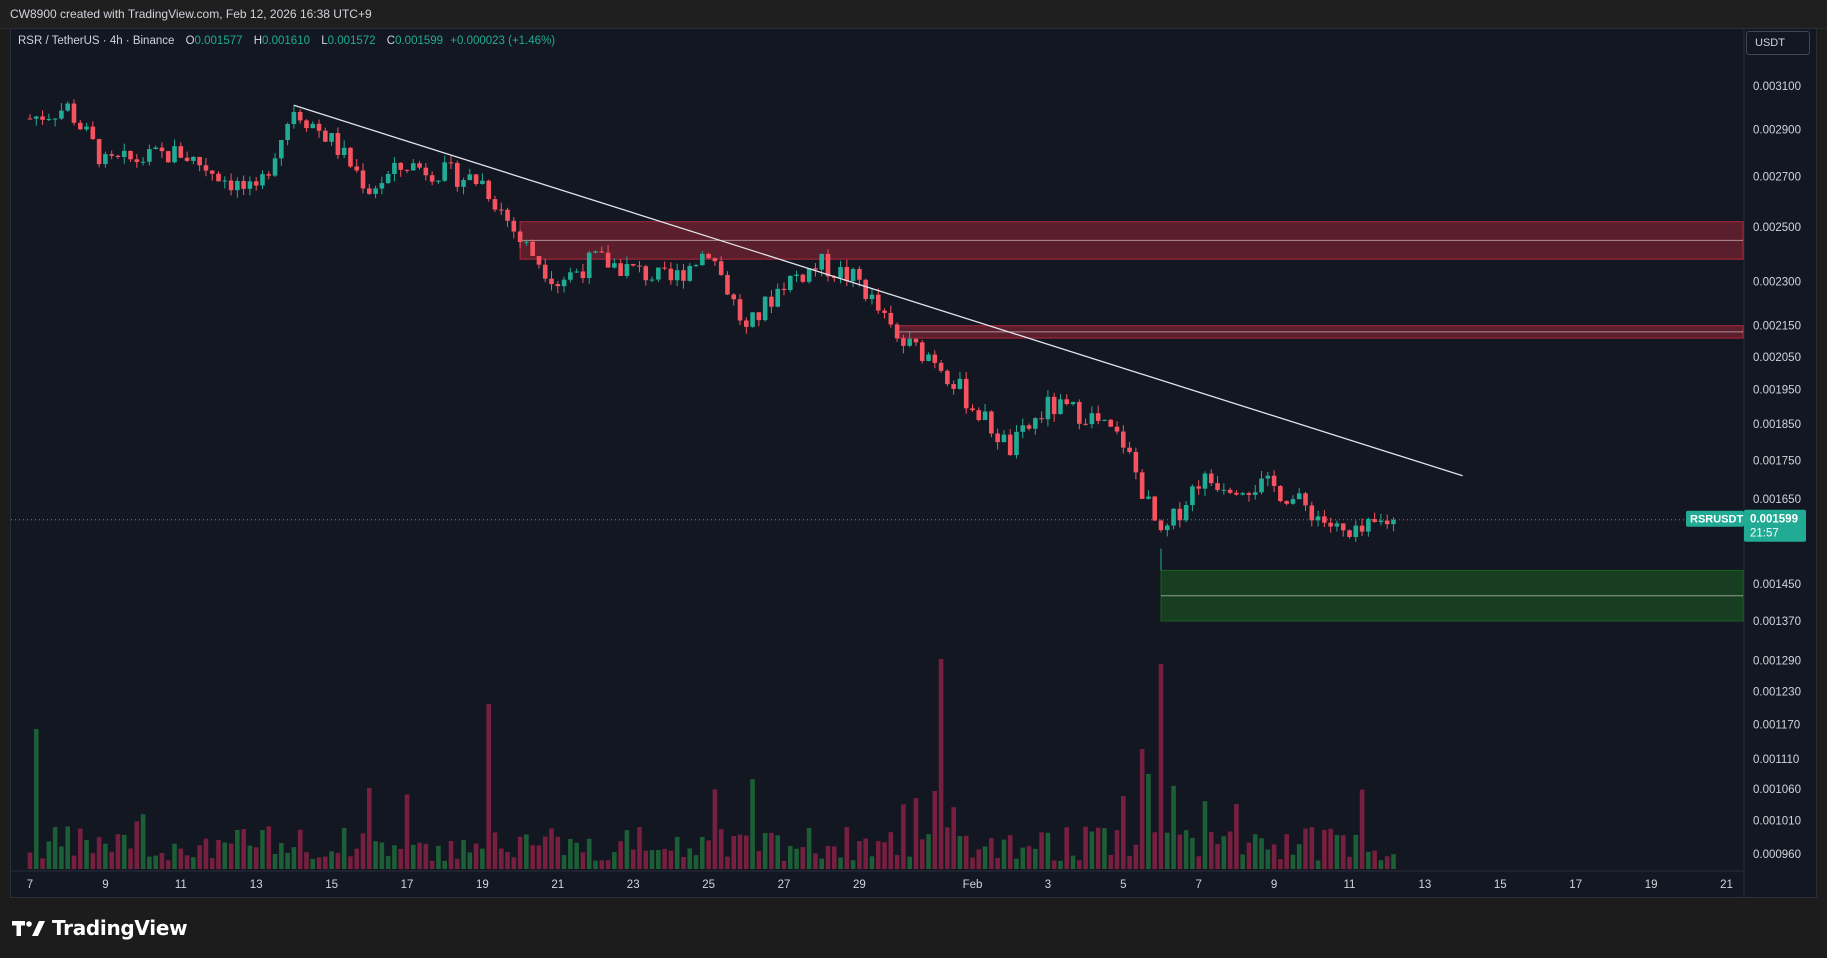 The height and width of the screenshot is (958, 1827). Describe the element at coordinates (100, 928) in the screenshot. I see `tradingview-logo: TradingView` at that location.